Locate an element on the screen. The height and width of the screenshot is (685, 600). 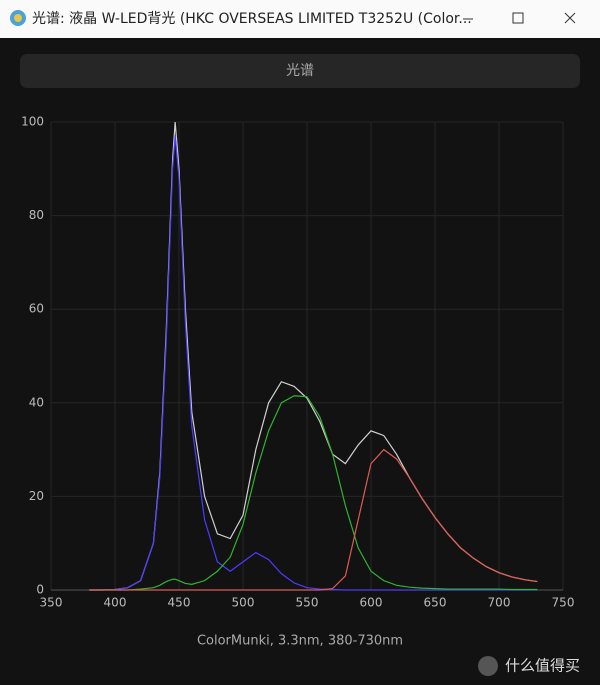
x-tick-label: 450 is located at coordinates (179, 603).